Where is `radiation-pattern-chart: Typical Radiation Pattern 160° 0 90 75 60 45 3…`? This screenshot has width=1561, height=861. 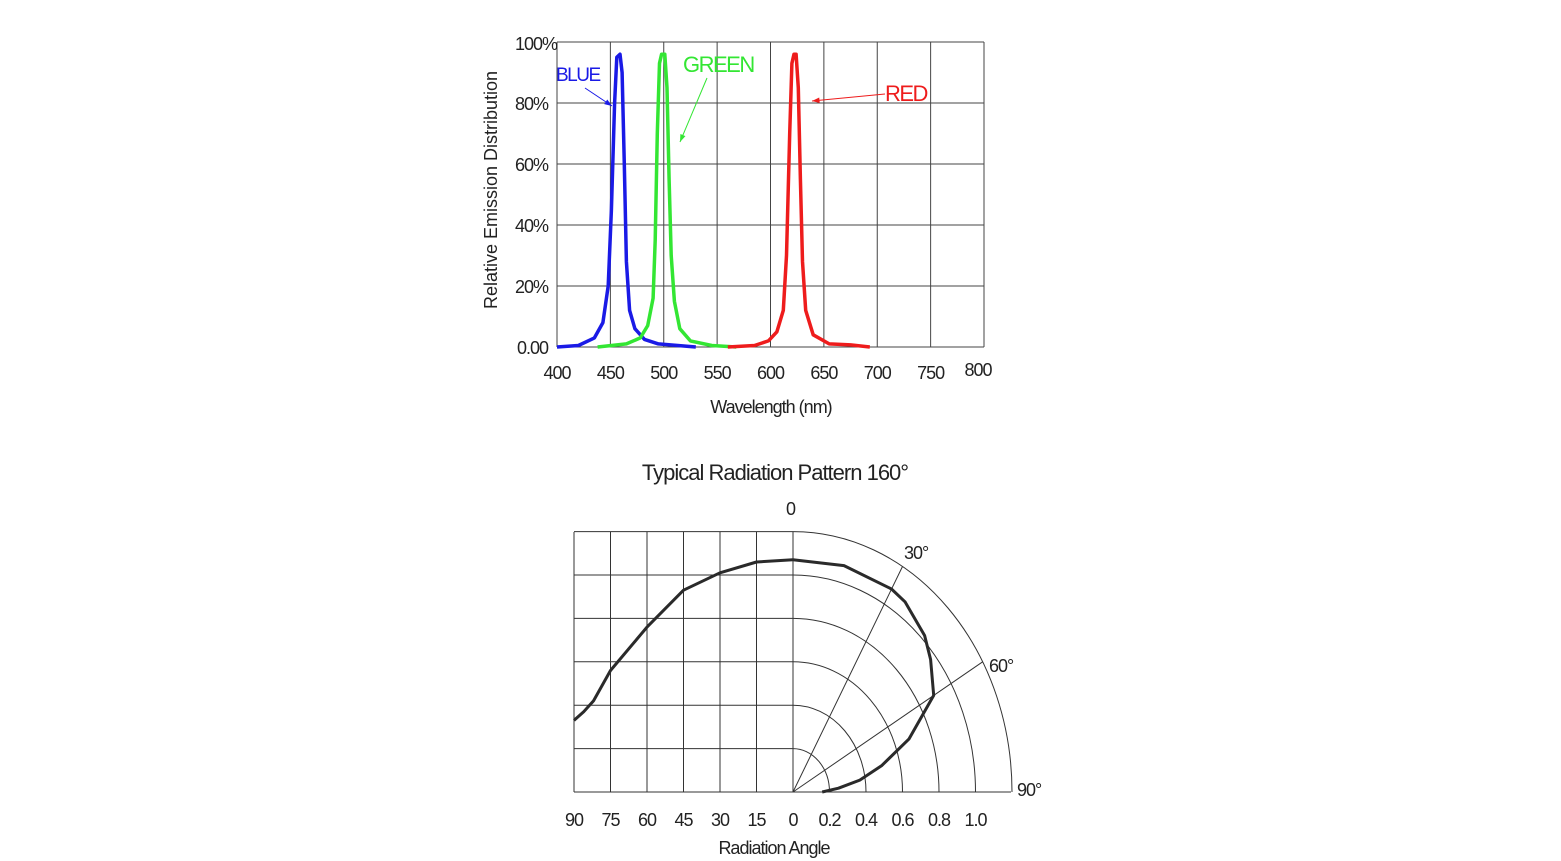
radiation-pattern-chart: Typical Radiation Pattern 160° 0 90 75 60 45 3… is located at coordinates (804, 659).